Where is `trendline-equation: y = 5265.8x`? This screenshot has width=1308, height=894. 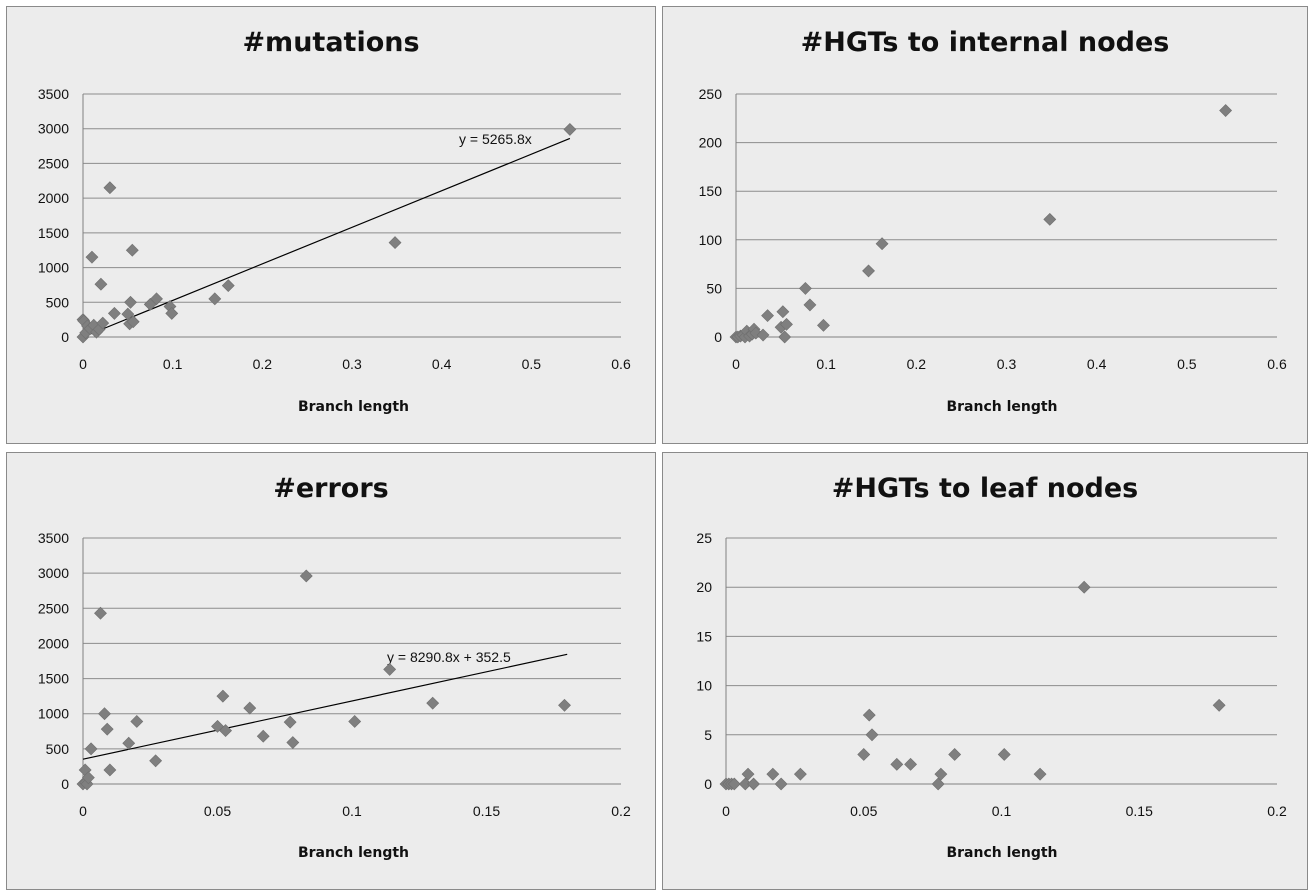 trendline-equation: y = 5265.8x is located at coordinates (495, 139).